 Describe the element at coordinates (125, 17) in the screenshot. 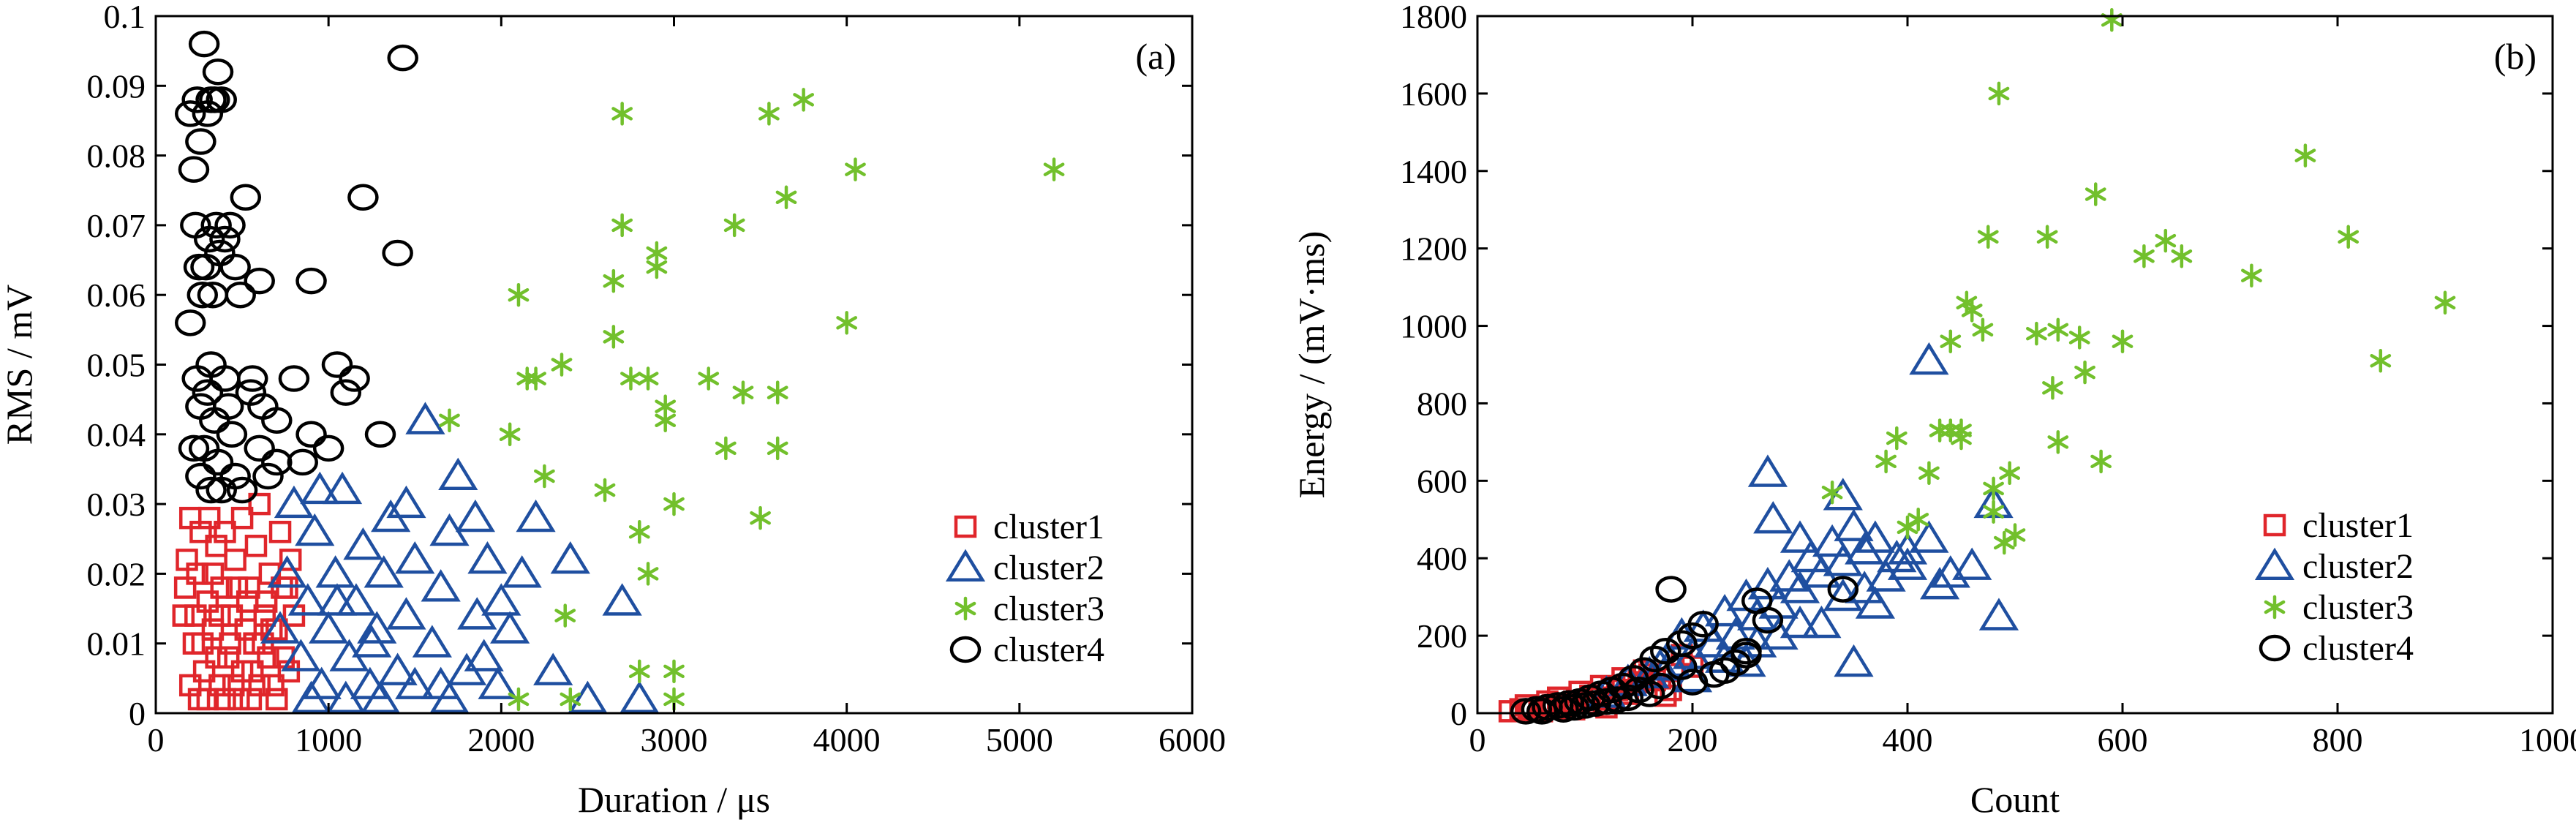

I see `y-tick-label: 0.1` at that location.